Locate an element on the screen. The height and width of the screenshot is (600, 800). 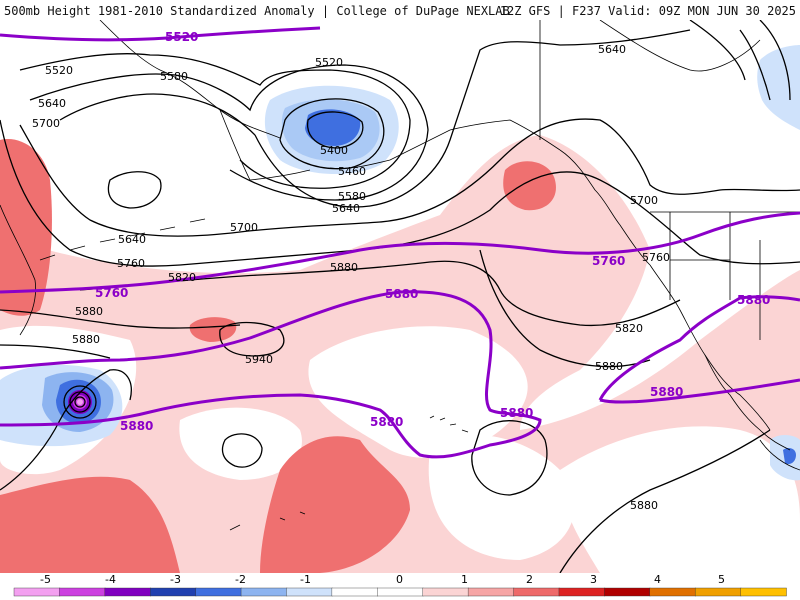
tick-4: 4 is located at coordinates (657, 579).